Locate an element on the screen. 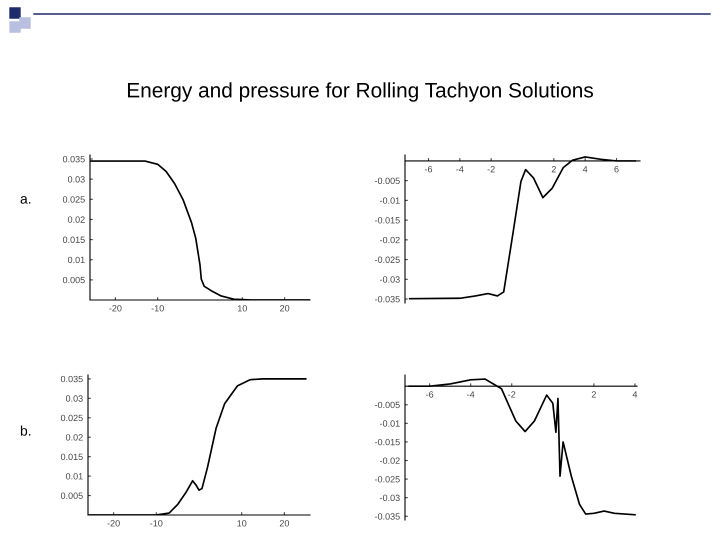 The image size is (720, 540). text: b. is located at coordinates (25, 431).